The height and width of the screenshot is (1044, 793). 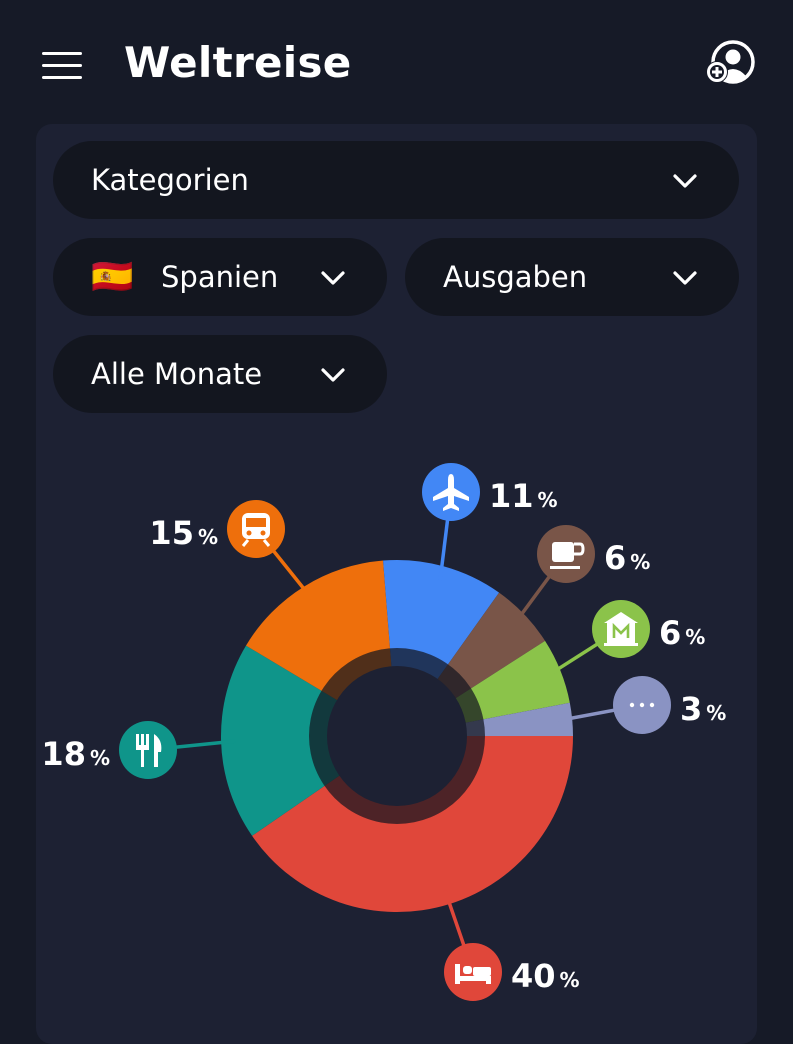 What do you see at coordinates (170, 180) in the screenshot?
I see `category-dropdown-label: Kategorien` at bounding box center [170, 180].